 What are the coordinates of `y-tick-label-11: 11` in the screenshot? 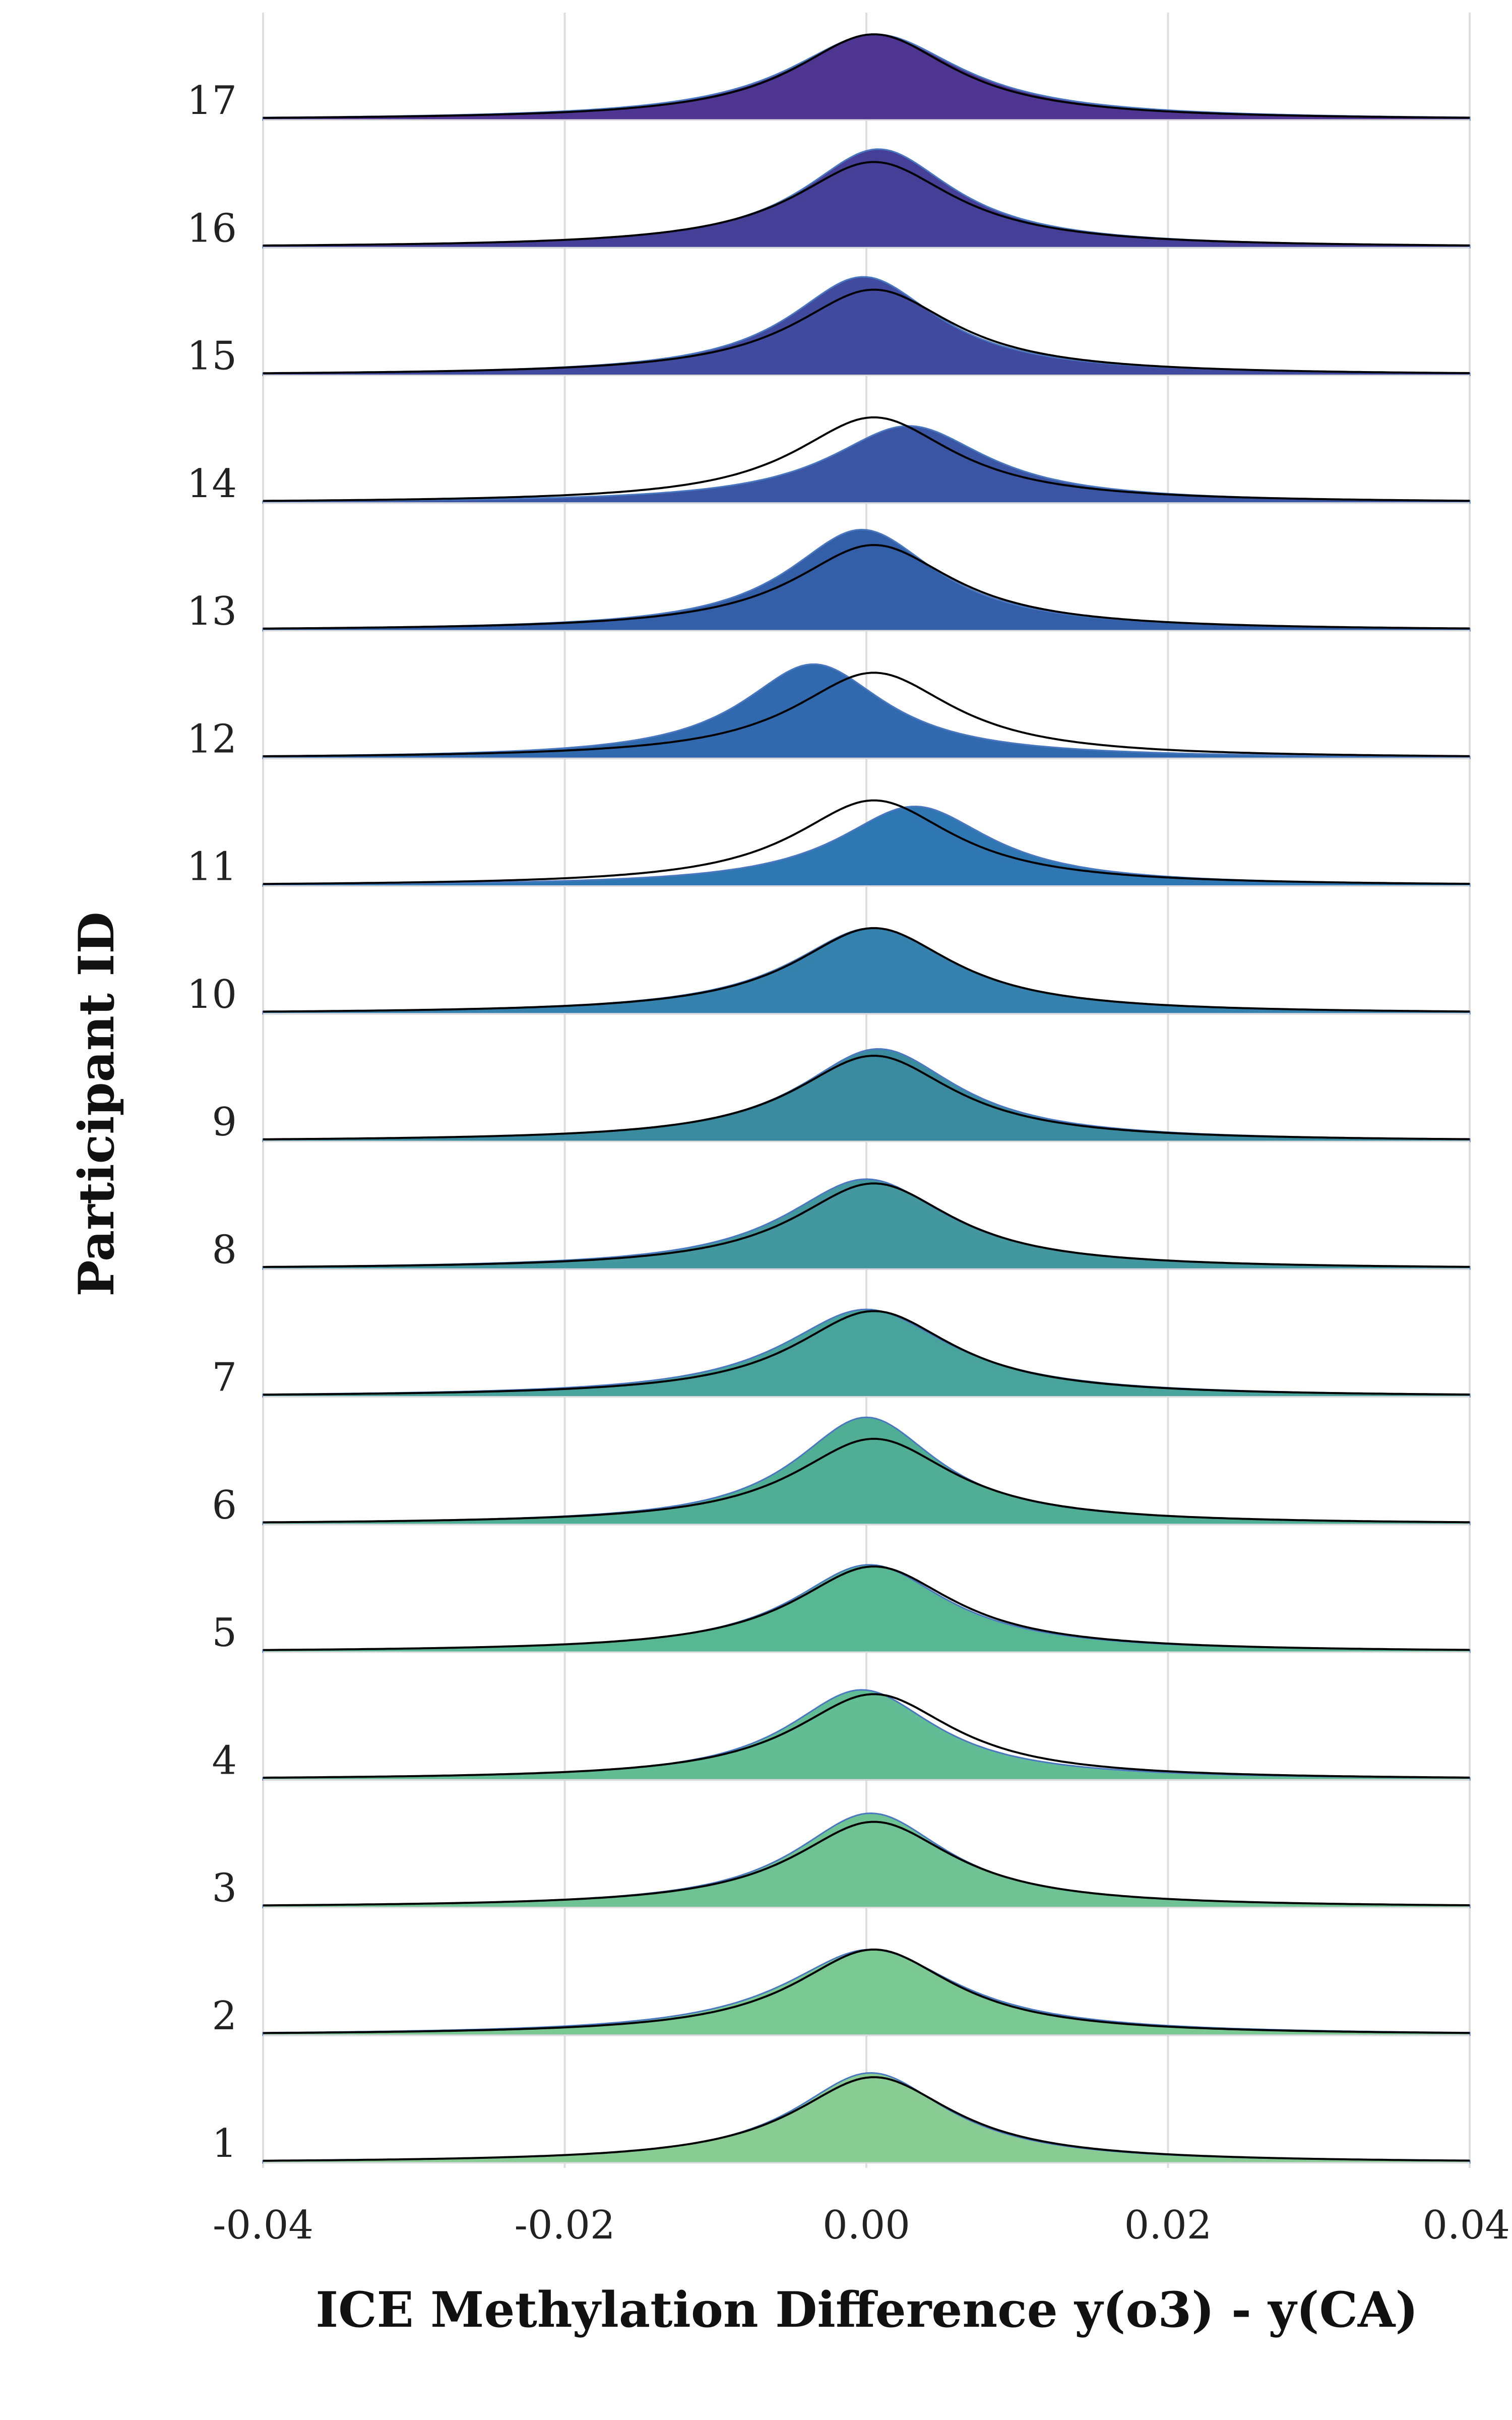 It's located at (212, 867).